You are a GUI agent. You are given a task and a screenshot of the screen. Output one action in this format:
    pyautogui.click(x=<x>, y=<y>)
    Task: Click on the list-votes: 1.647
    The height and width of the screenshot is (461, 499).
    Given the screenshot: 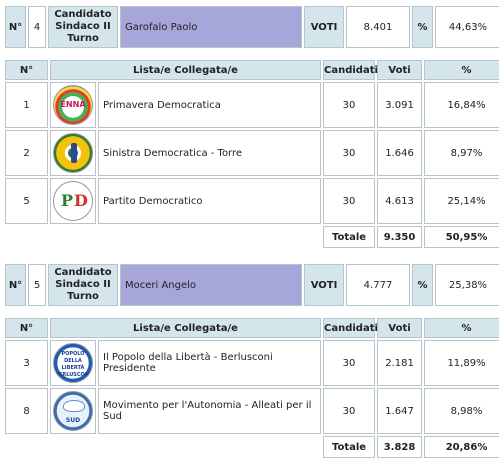 What is the action you would take?
    pyautogui.click(x=400, y=411)
    